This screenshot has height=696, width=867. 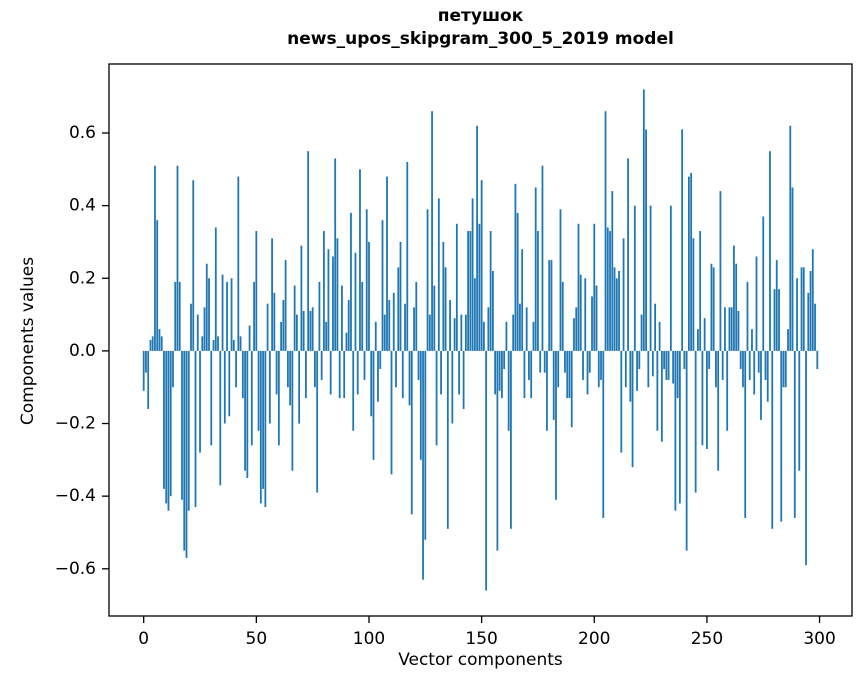 What do you see at coordinates (819, 639) in the screenshot?
I see `x-tick-label: 300` at bounding box center [819, 639].